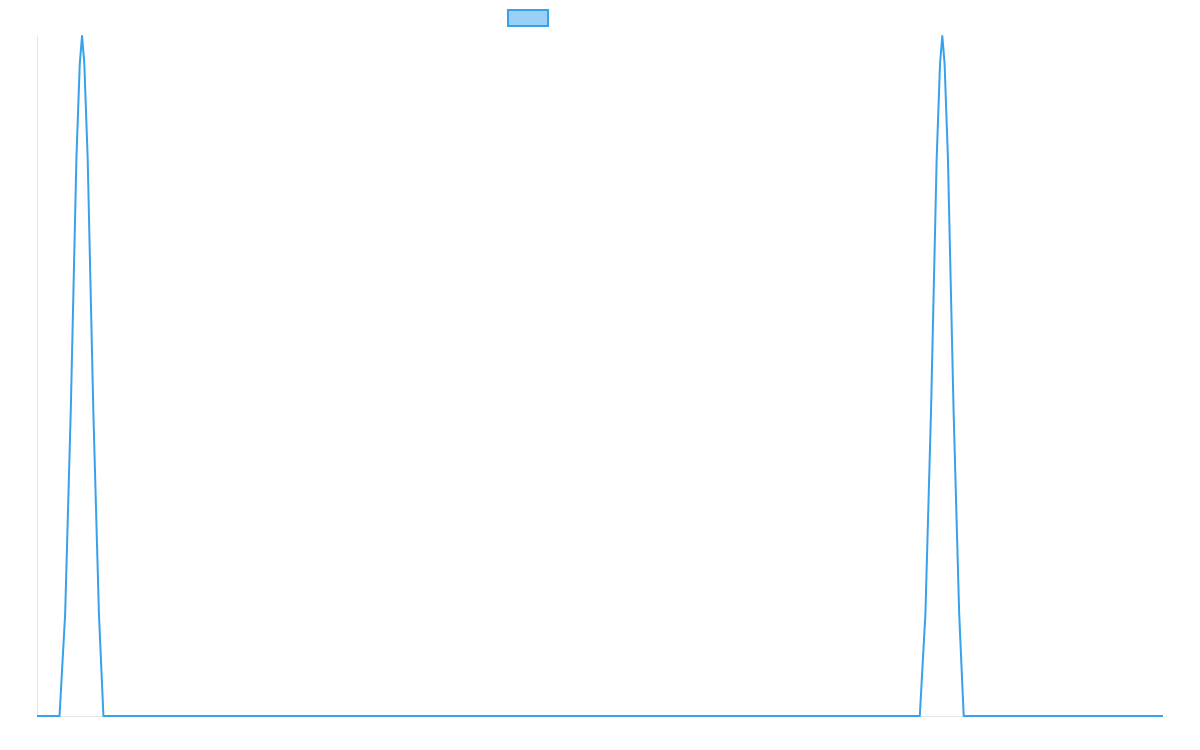  I want to click on legend, so click(528, 18).